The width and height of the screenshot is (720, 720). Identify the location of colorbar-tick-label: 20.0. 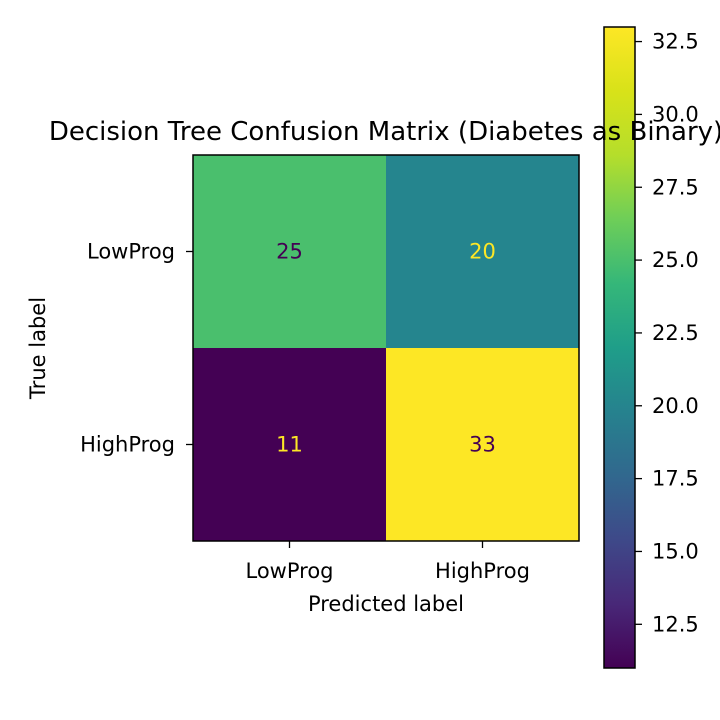
(675, 406).